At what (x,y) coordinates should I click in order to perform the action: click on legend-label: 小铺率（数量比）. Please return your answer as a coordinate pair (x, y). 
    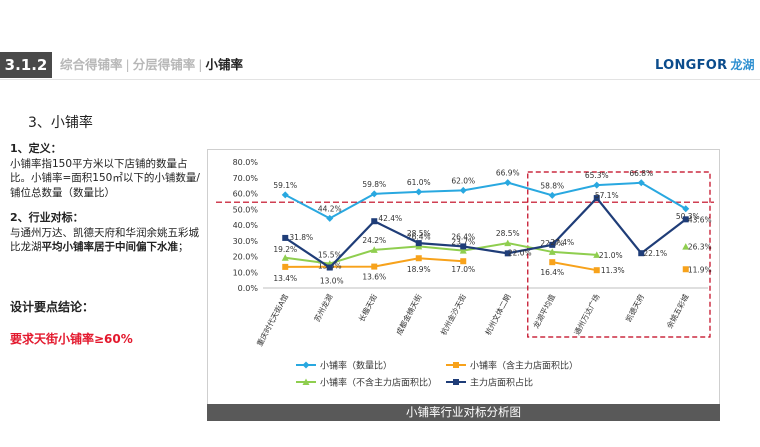
    Looking at the image, I should click on (356, 366).